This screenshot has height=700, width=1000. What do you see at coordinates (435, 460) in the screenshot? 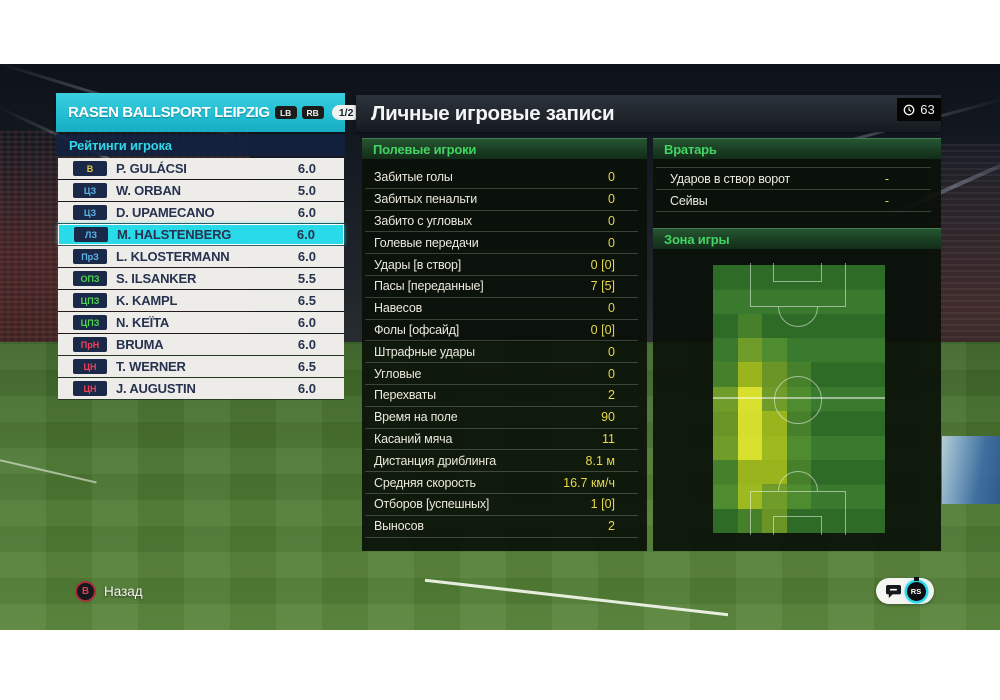
I see `stat-label: Дистанция дриблинга` at bounding box center [435, 460].